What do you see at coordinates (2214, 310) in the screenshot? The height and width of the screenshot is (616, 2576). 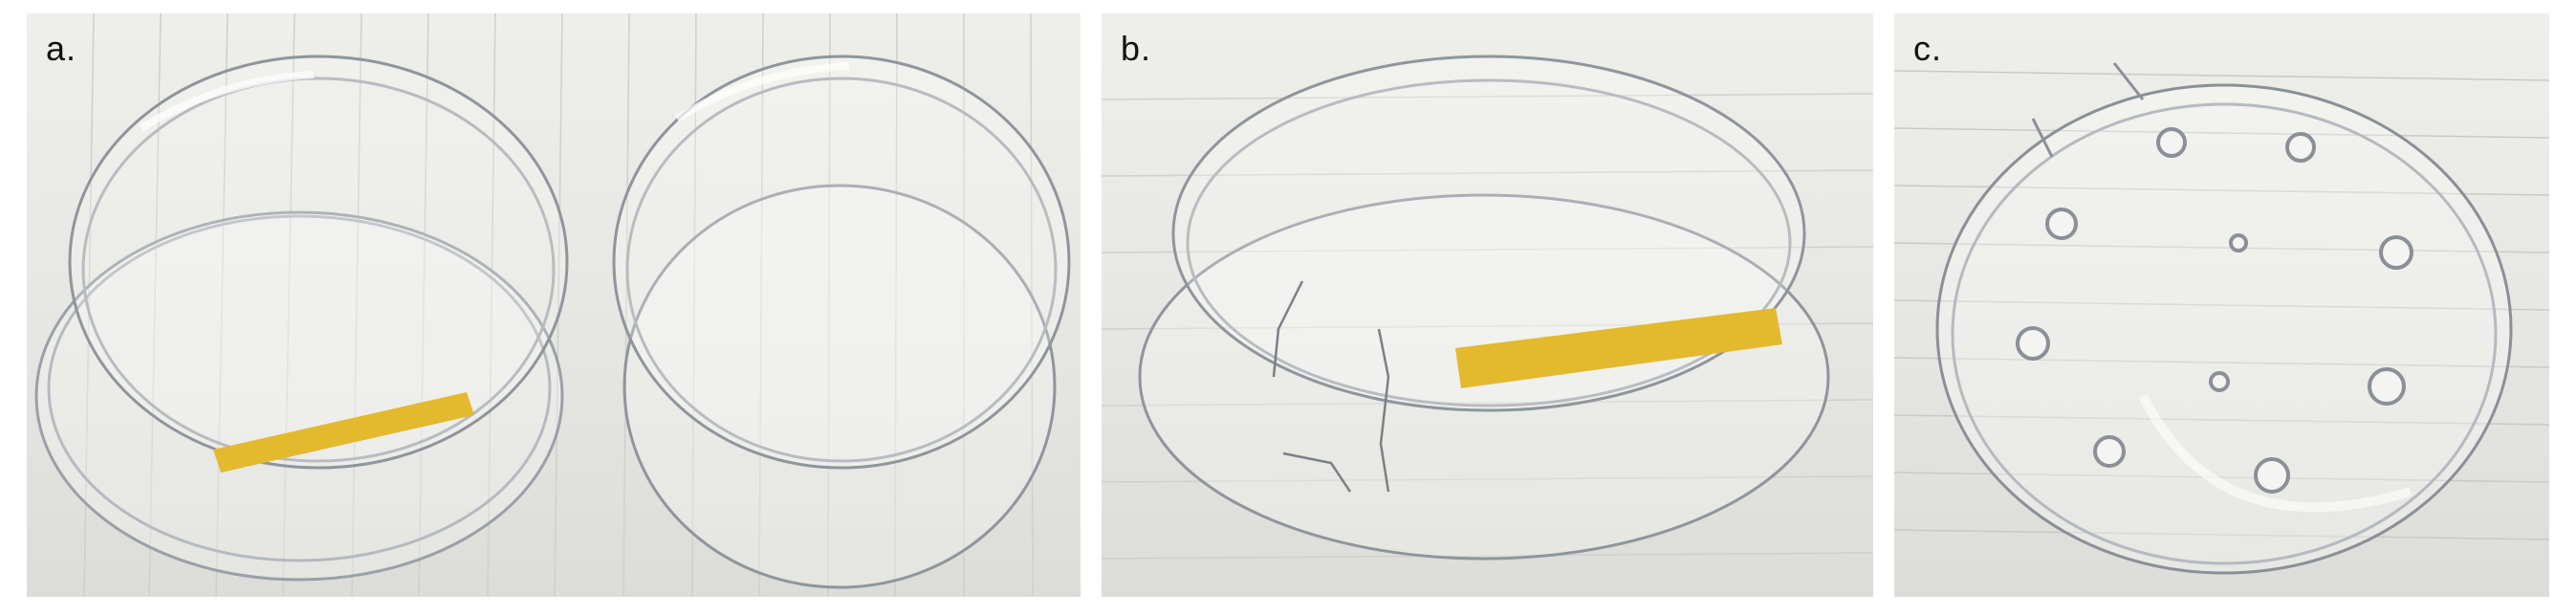 I see `holes` at bounding box center [2214, 310].